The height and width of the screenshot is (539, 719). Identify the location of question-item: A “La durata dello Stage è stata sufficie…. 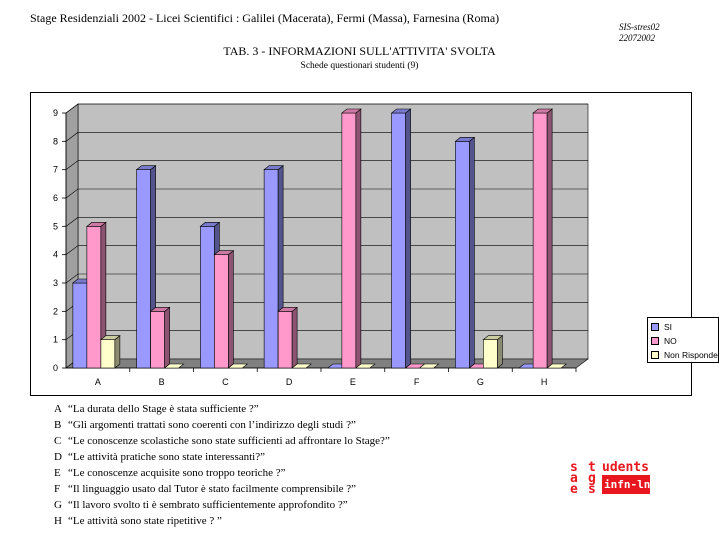
(222, 409).